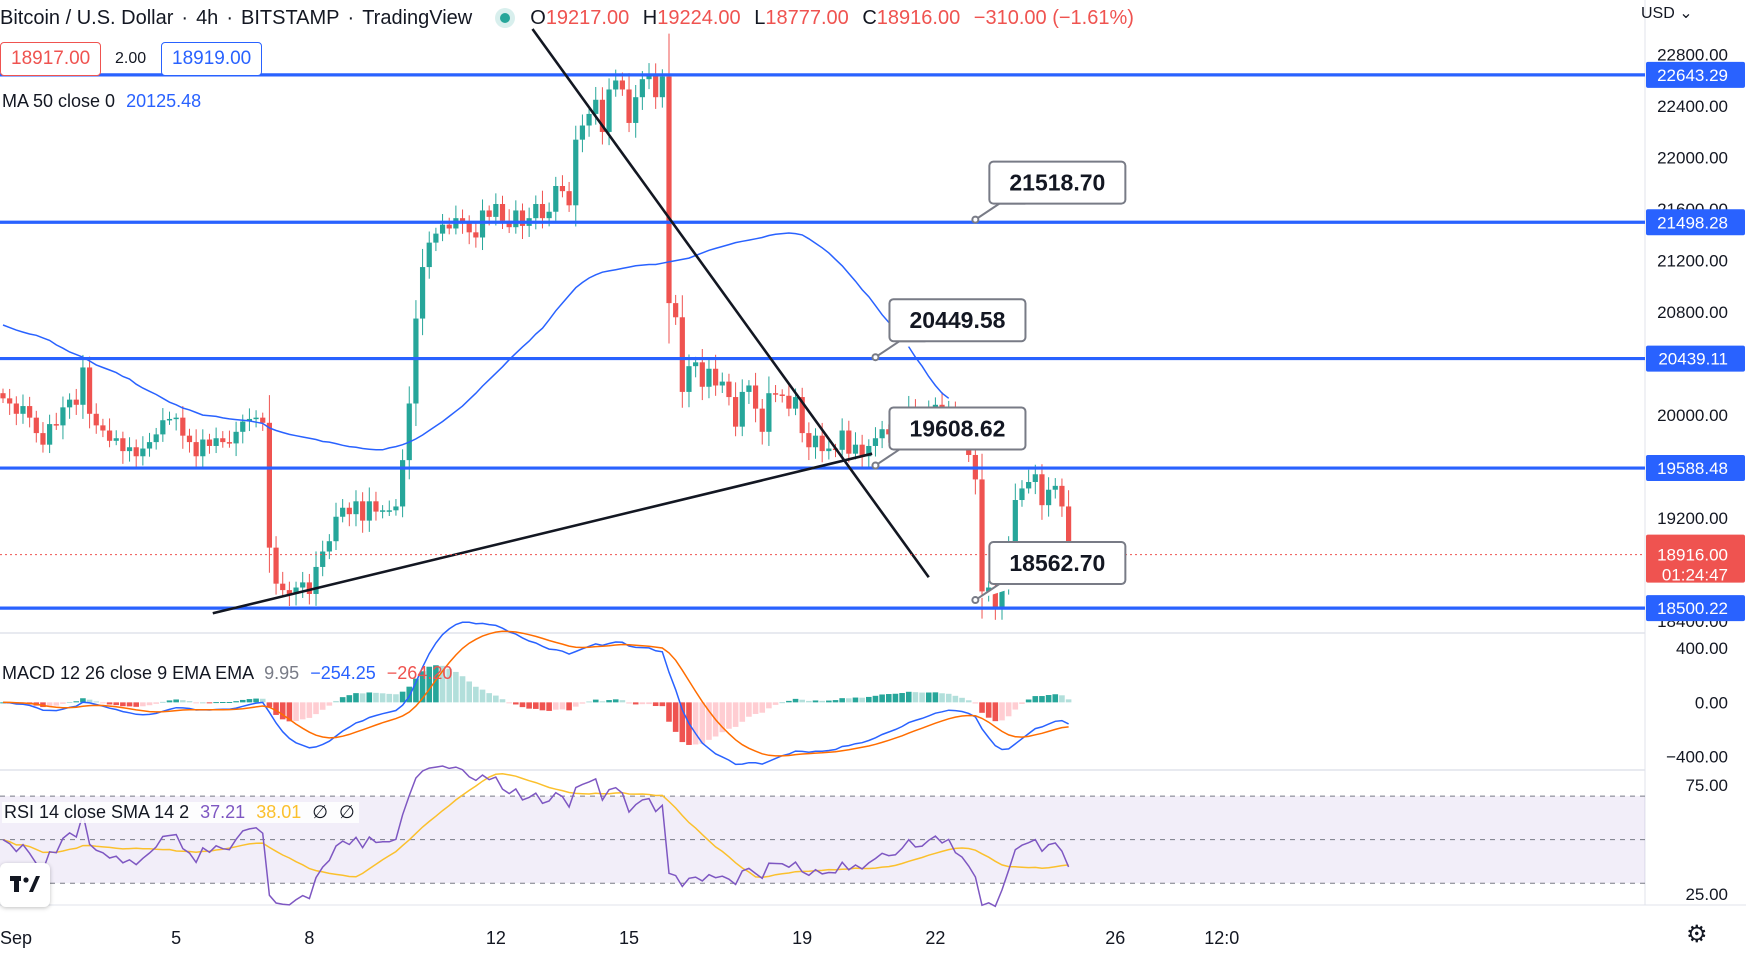 The image size is (1746, 959). I want to click on sell-price-button: 18917.00, so click(51, 59).